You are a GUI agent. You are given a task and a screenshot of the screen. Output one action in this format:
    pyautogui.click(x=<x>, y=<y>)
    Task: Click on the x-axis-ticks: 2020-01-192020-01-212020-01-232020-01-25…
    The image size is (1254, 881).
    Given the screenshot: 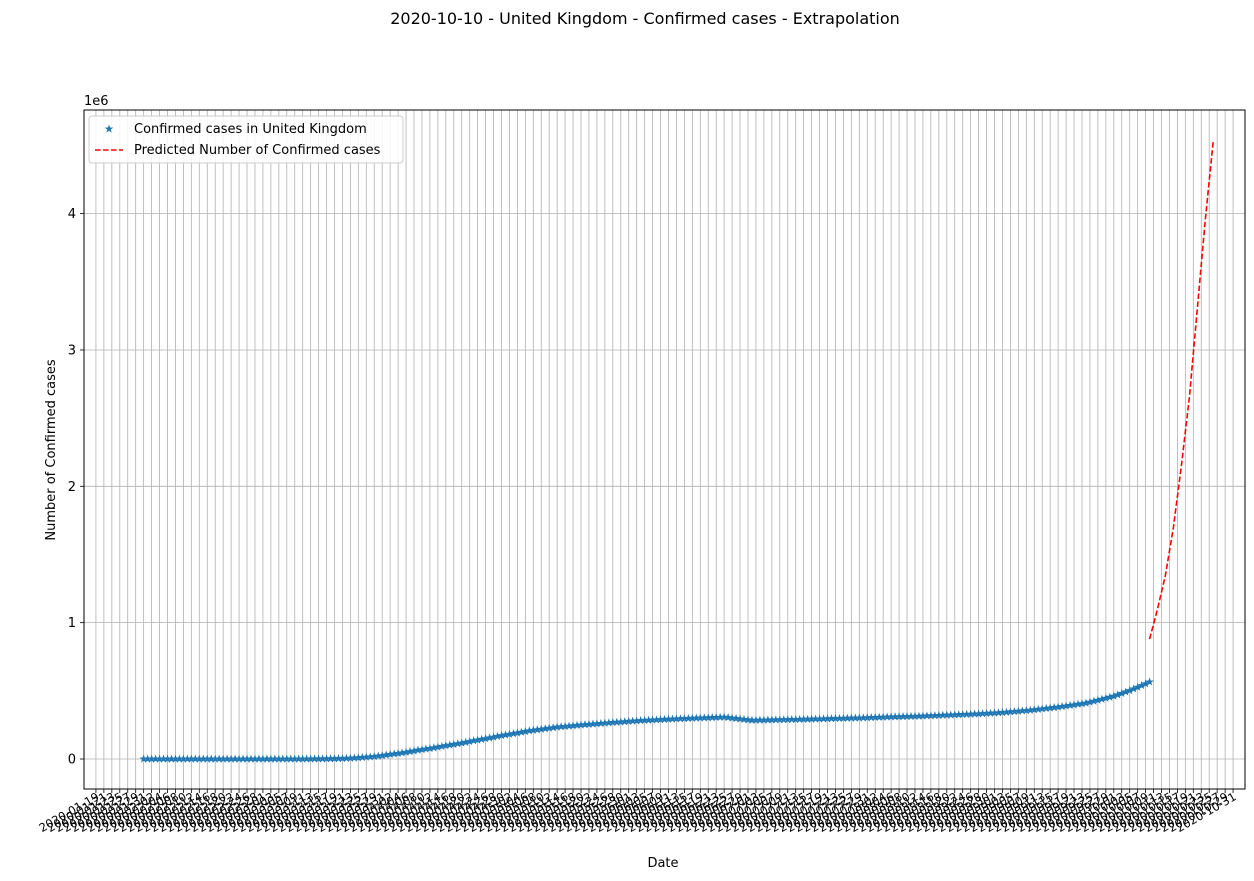 What is the action you would take?
    pyautogui.click(x=638, y=812)
    